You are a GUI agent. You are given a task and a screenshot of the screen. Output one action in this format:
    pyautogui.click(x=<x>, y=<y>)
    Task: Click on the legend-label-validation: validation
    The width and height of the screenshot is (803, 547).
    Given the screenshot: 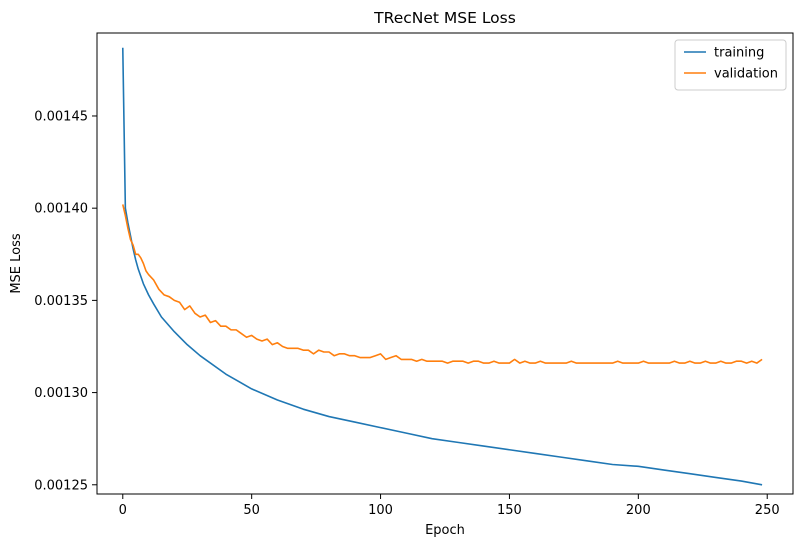 What is the action you would take?
    pyautogui.click(x=746, y=74)
    